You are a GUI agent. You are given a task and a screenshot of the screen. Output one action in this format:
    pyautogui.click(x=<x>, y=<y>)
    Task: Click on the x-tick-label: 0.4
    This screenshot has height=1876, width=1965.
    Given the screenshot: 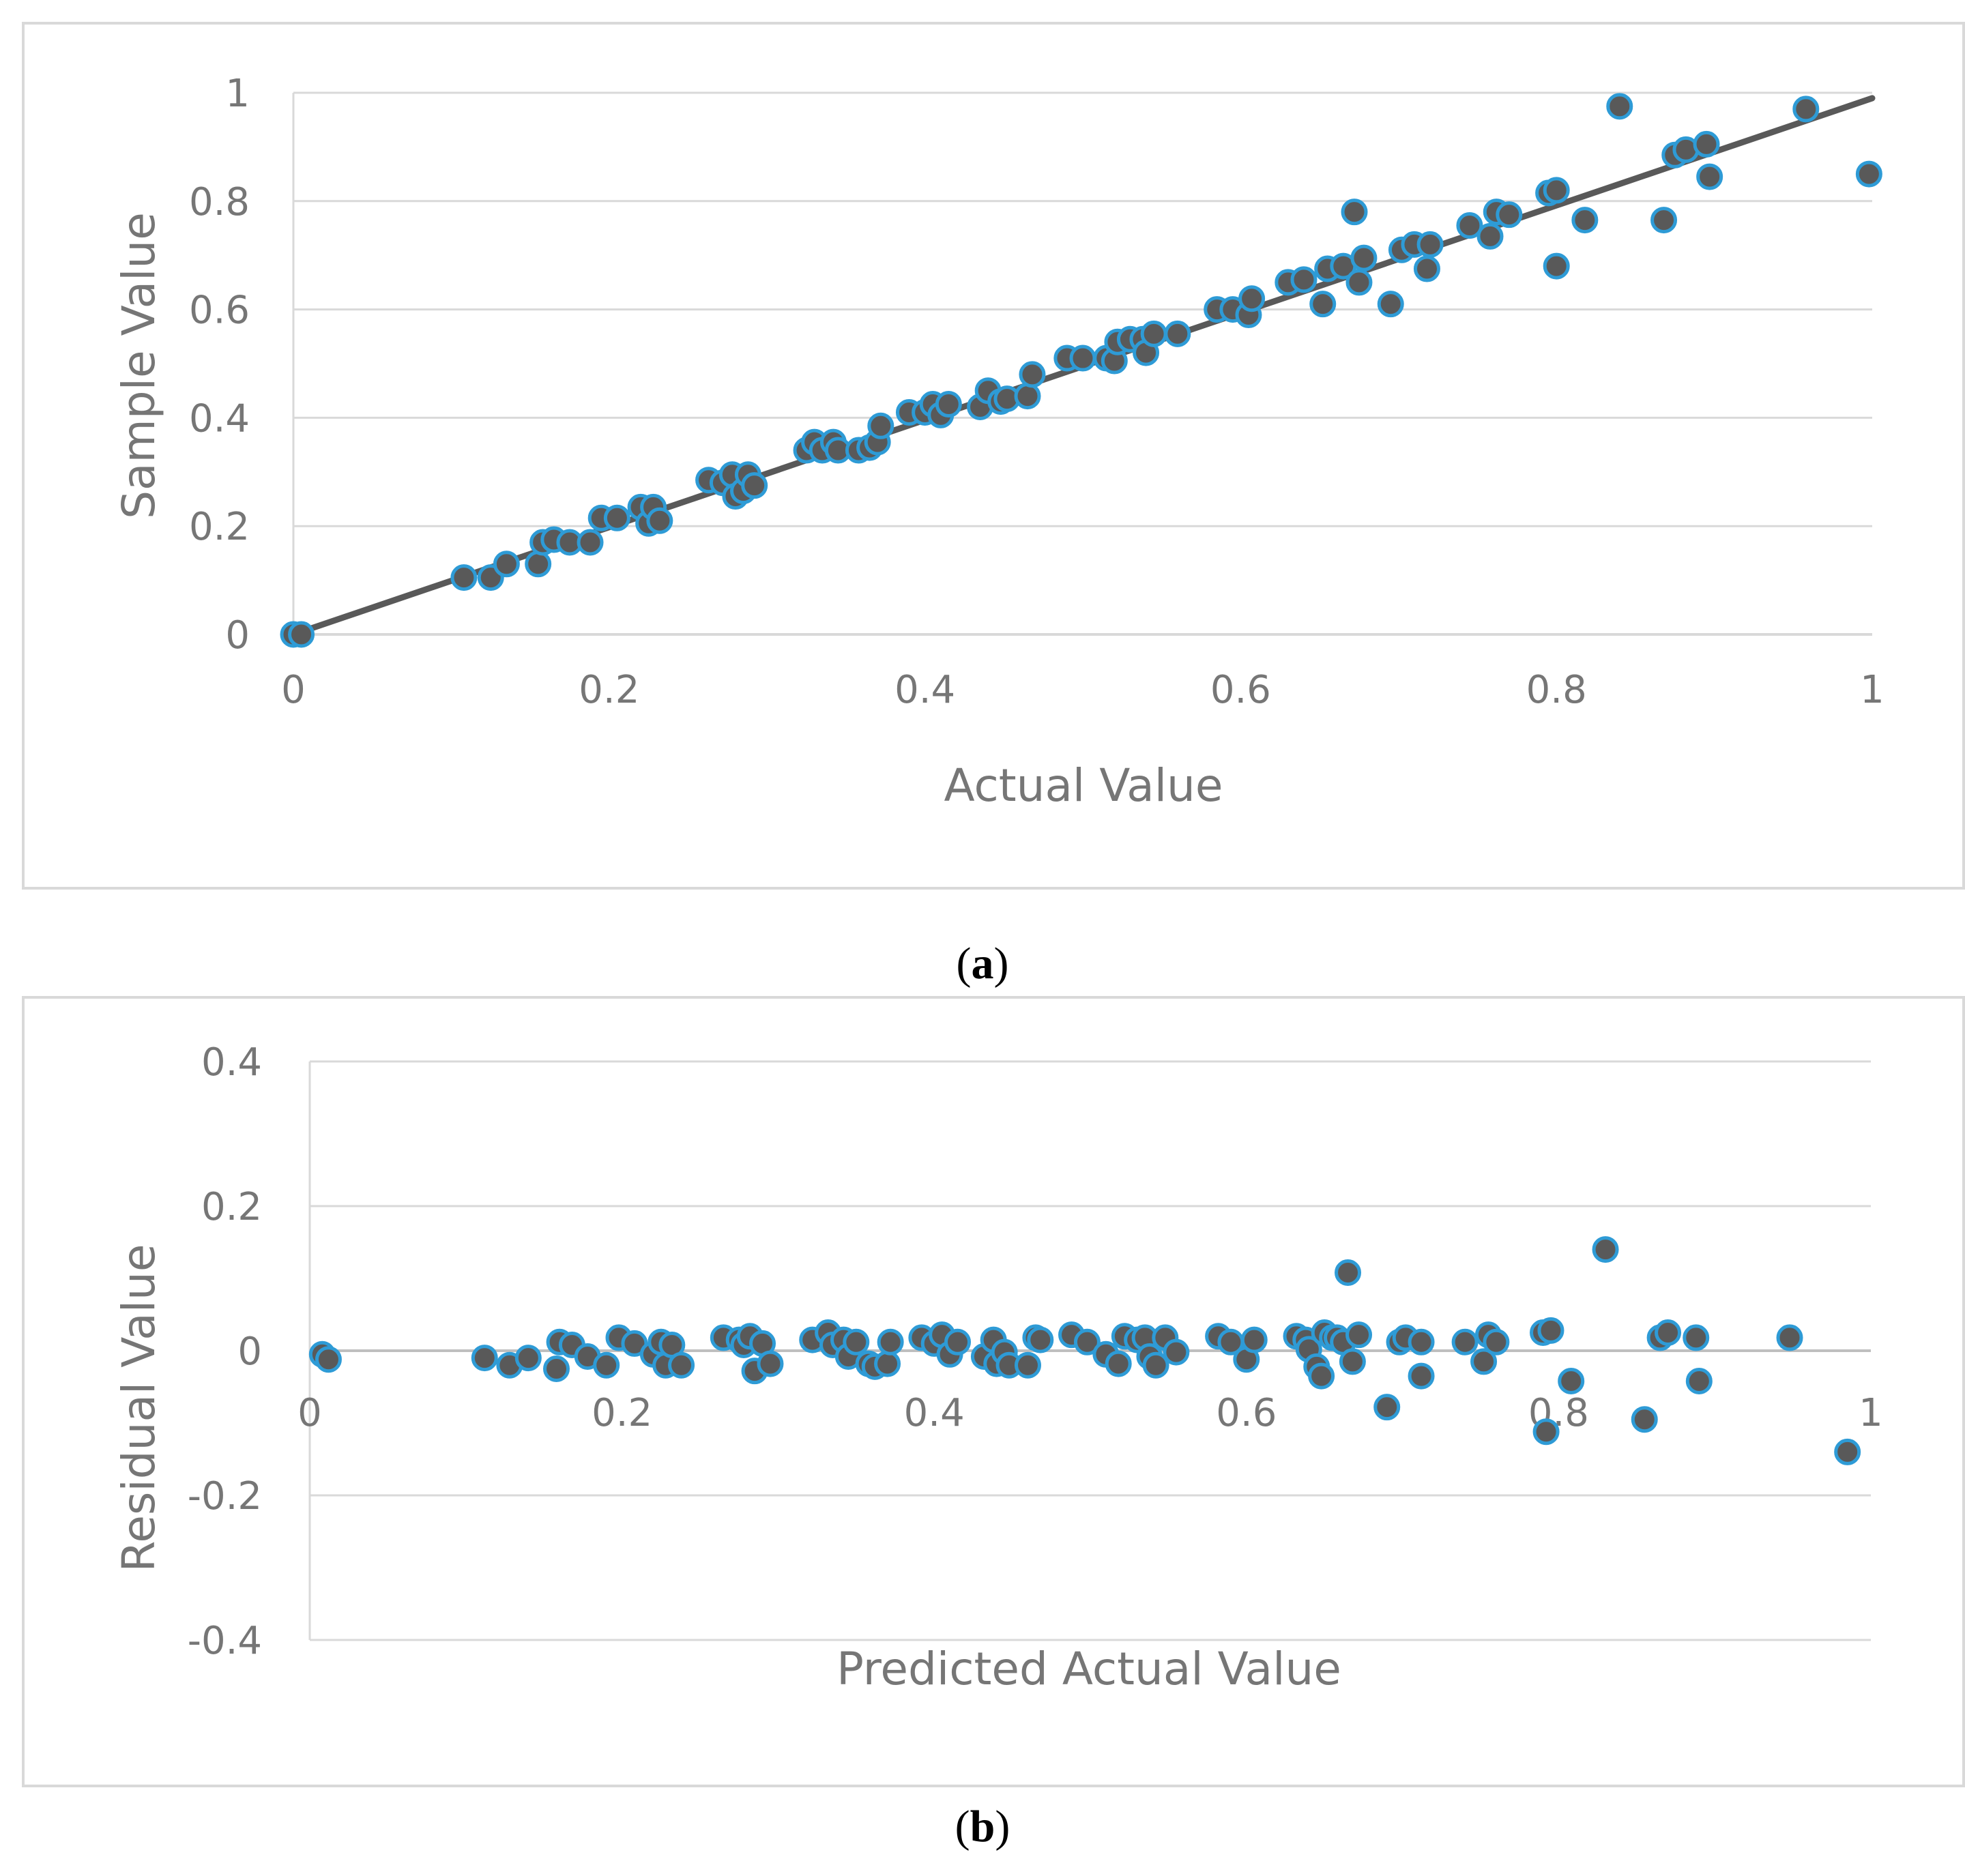 What is the action you would take?
    pyautogui.click(x=934, y=1413)
    